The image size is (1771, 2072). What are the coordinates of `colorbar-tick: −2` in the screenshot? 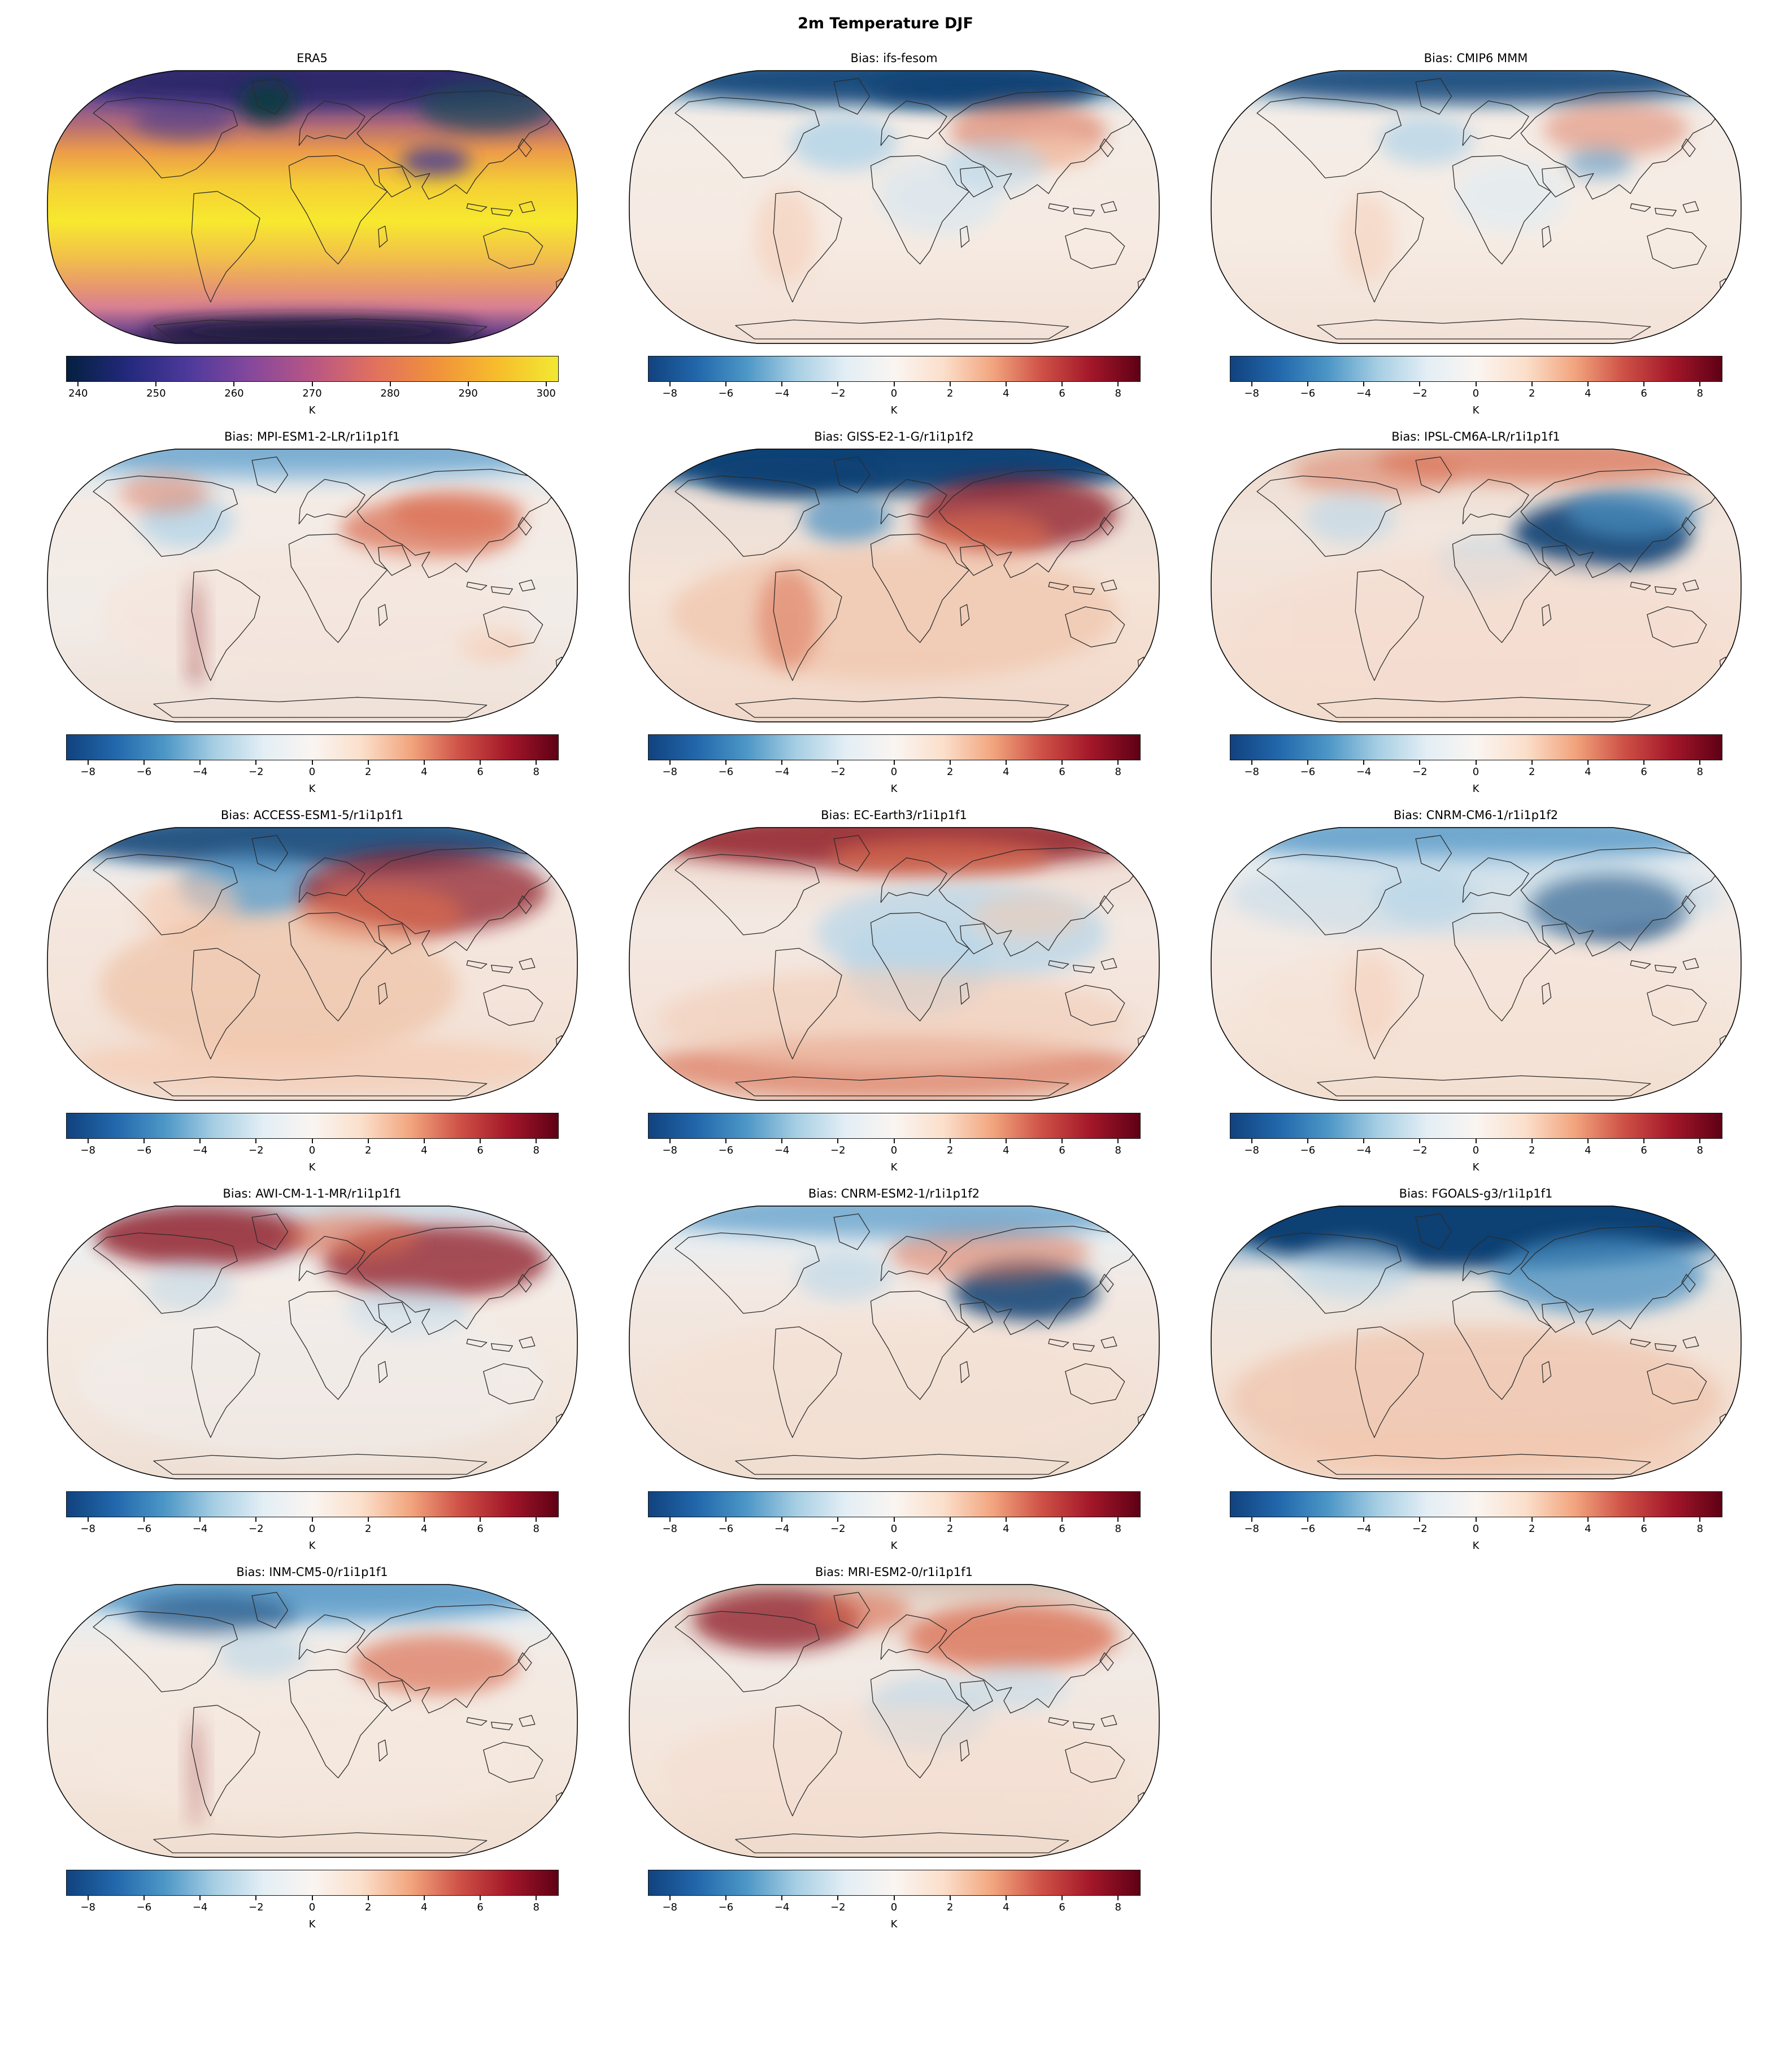 It's located at (838, 394).